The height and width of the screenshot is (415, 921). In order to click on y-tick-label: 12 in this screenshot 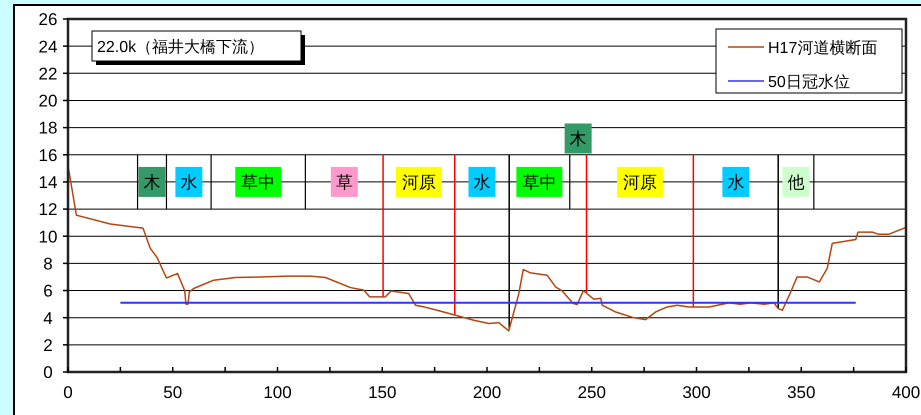, I will do `click(48, 210)`.